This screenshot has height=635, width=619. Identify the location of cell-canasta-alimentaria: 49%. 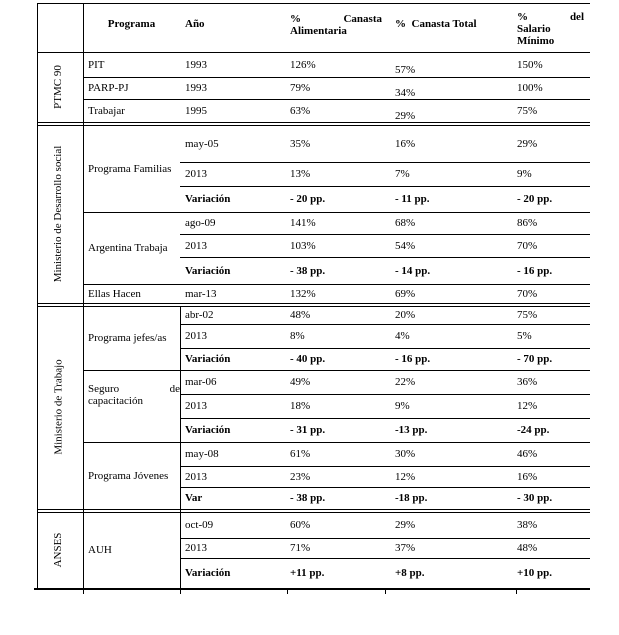
(300, 382).